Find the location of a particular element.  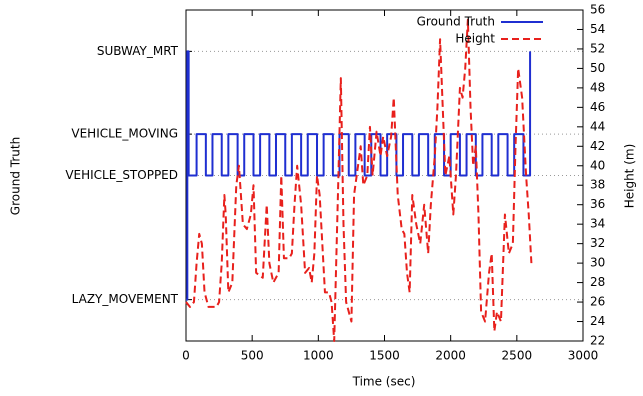

x-tick-label: 0 is located at coordinates (186, 356).